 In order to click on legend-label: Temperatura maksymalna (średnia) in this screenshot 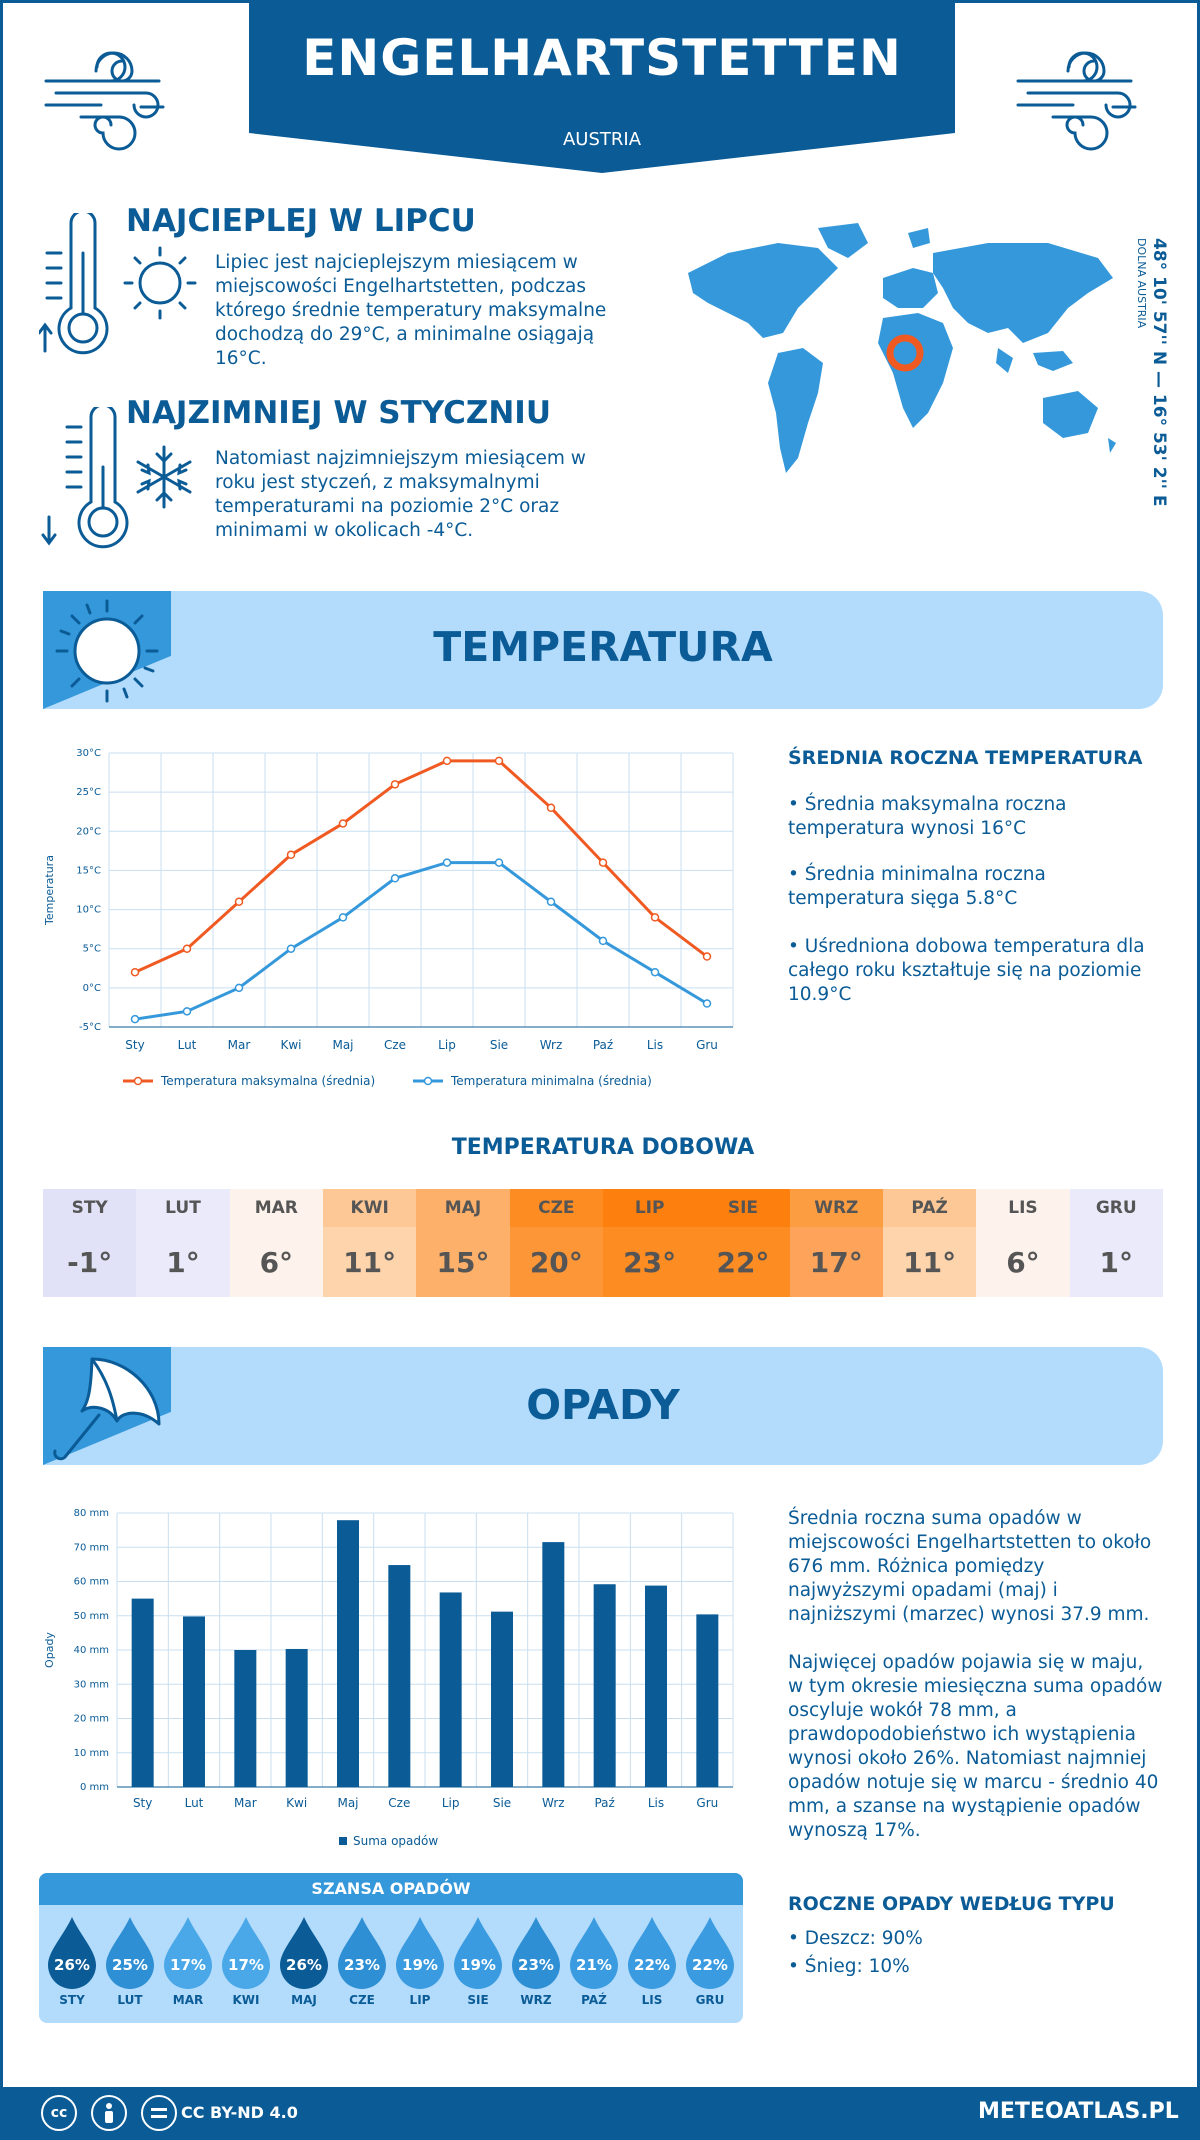, I will do `click(267, 1081)`.